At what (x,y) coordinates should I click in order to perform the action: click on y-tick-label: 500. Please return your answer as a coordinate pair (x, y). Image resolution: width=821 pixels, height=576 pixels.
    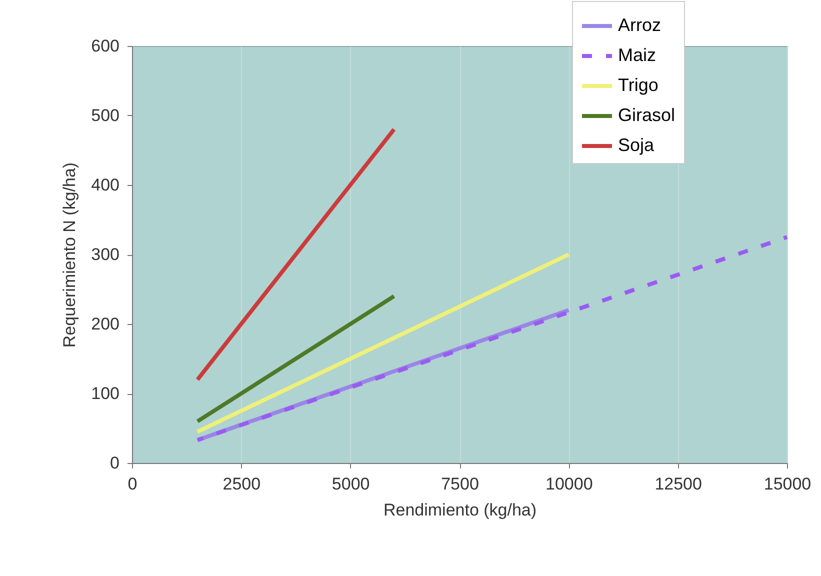
    Looking at the image, I should click on (105, 115).